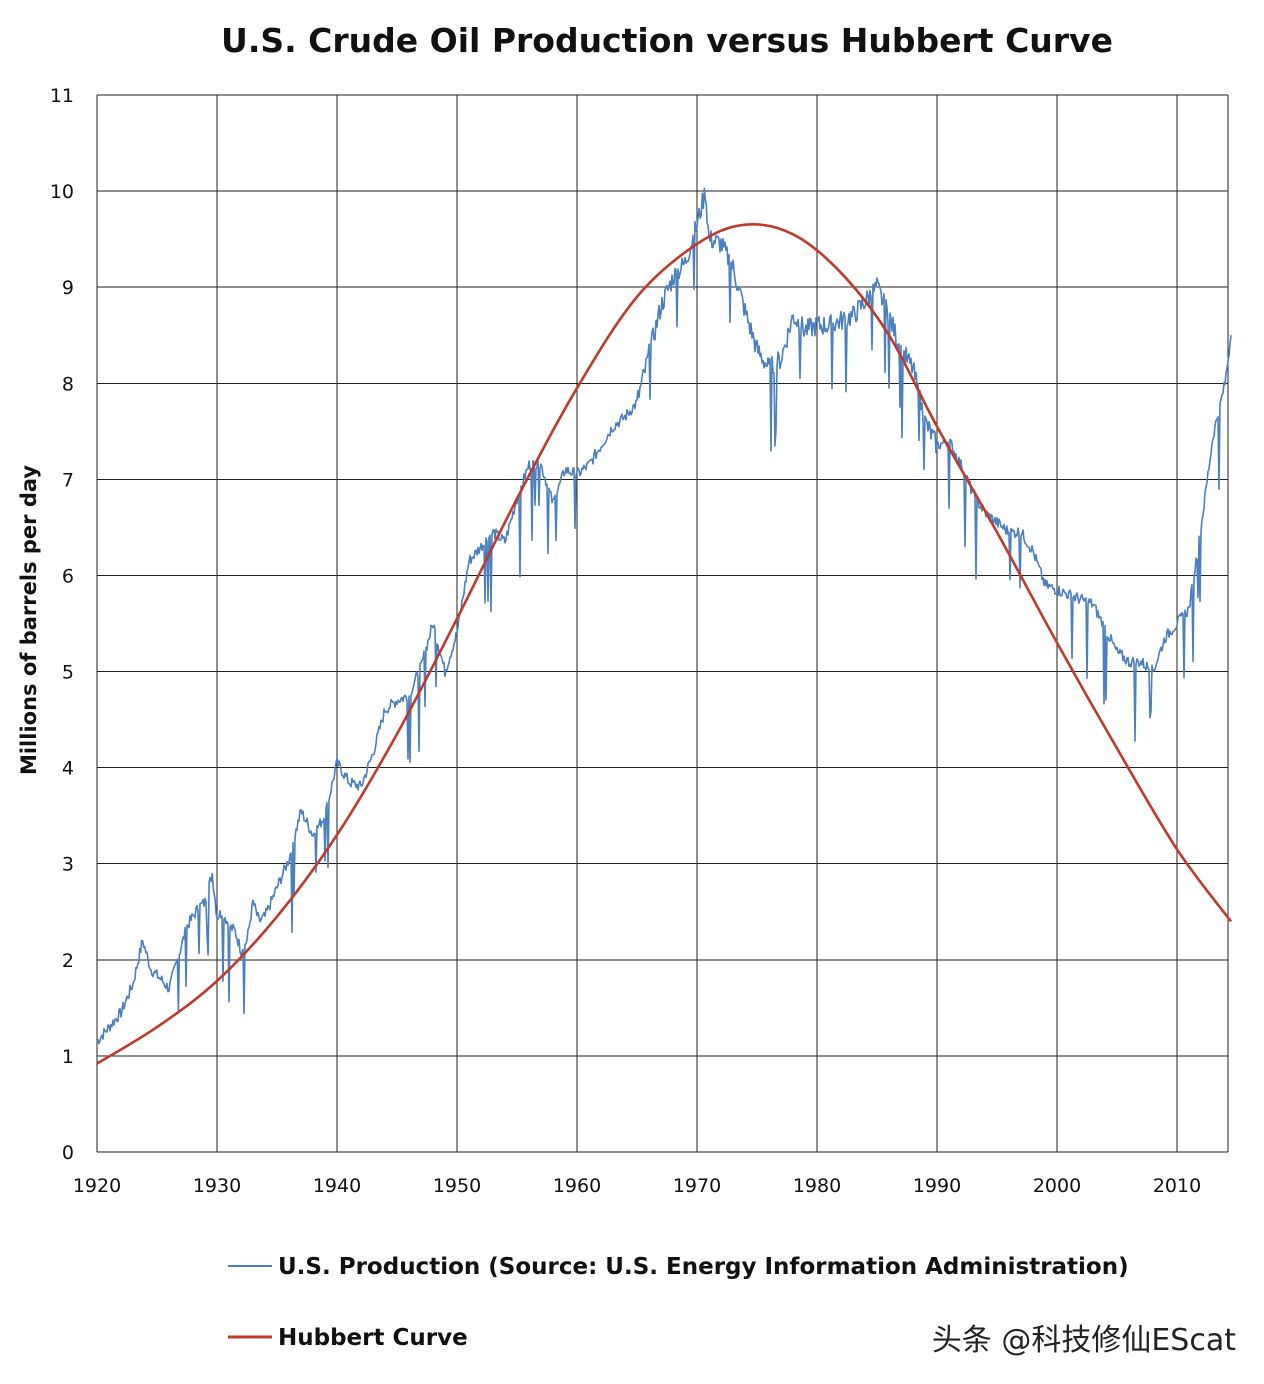 This screenshot has height=1384, width=1264. What do you see at coordinates (68, 288) in the screenshot?
I see `y-tick-label: 9` at bounding box center [68, 288].